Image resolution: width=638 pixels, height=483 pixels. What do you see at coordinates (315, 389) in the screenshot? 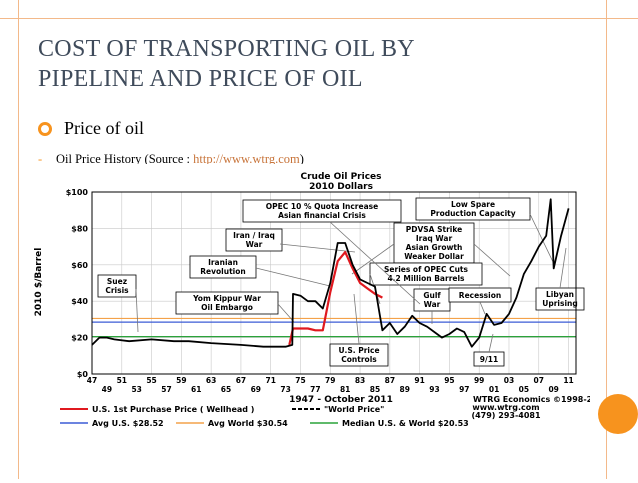
I see `x-tick-label-bottom: 77` at bounding box center [315, 389].